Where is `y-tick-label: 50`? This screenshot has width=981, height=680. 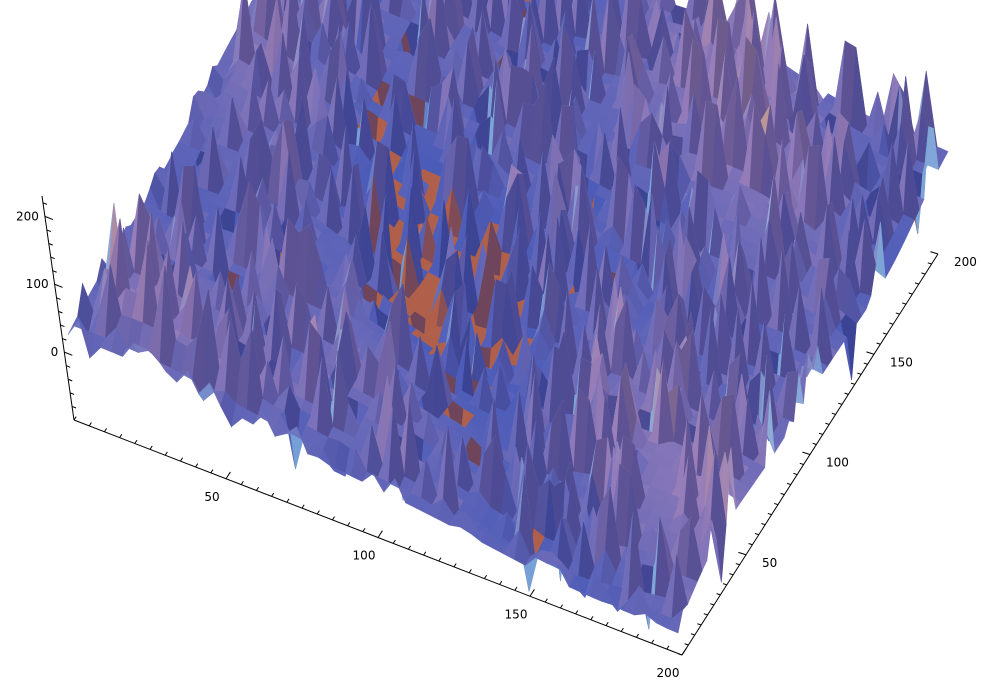
y-tick-label: 50 is located at coordinates (769, 563).